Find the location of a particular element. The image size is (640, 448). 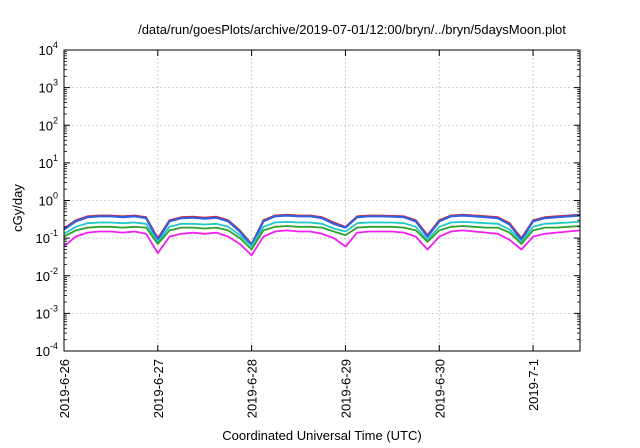

y-tick-label: 10⁰ is located at coordinates (48, 200).